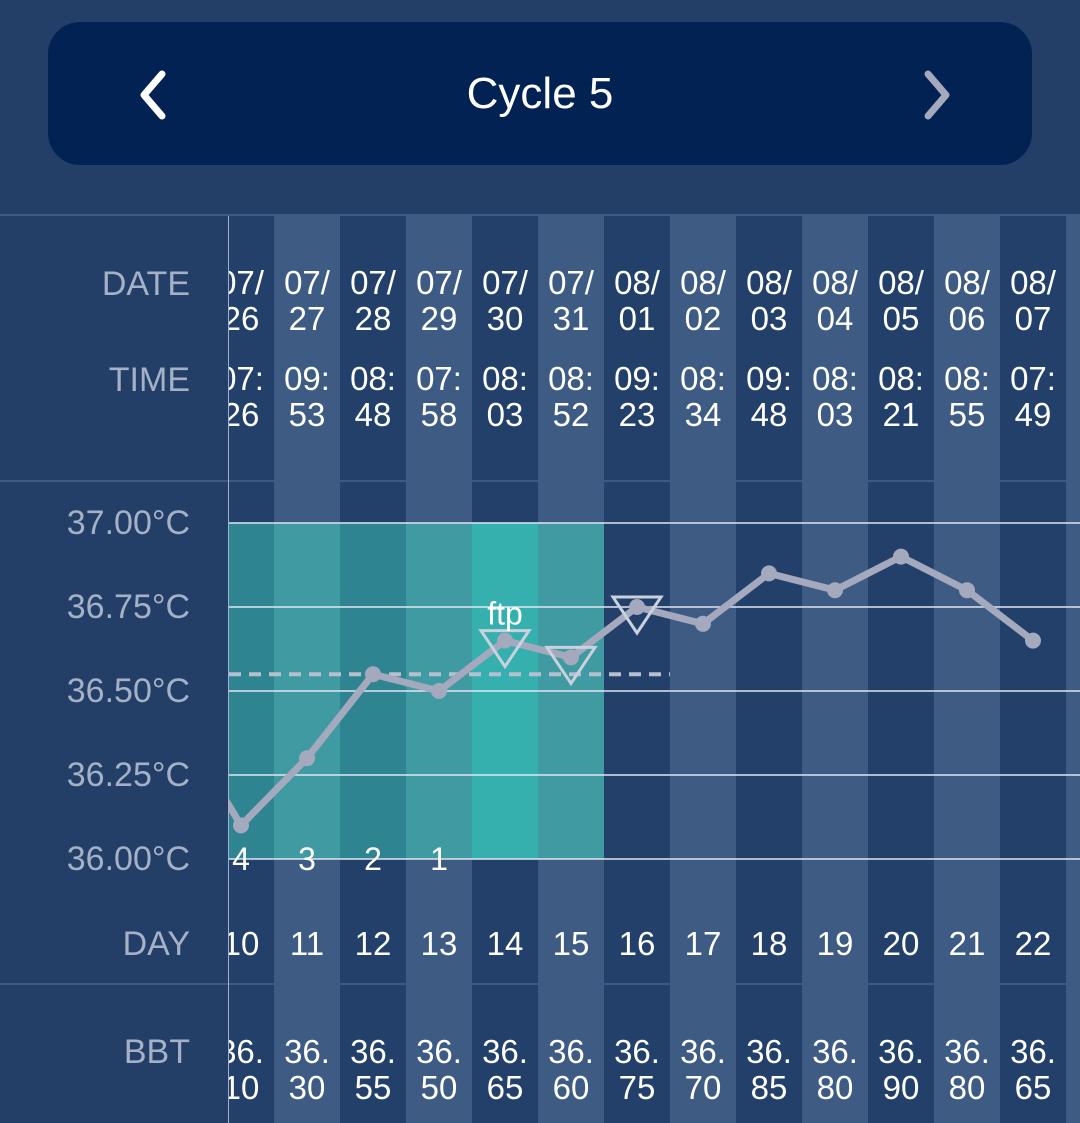 The image size is (1080, 1123). I want to click on time-cell: 08: 21, so click(901, 397).